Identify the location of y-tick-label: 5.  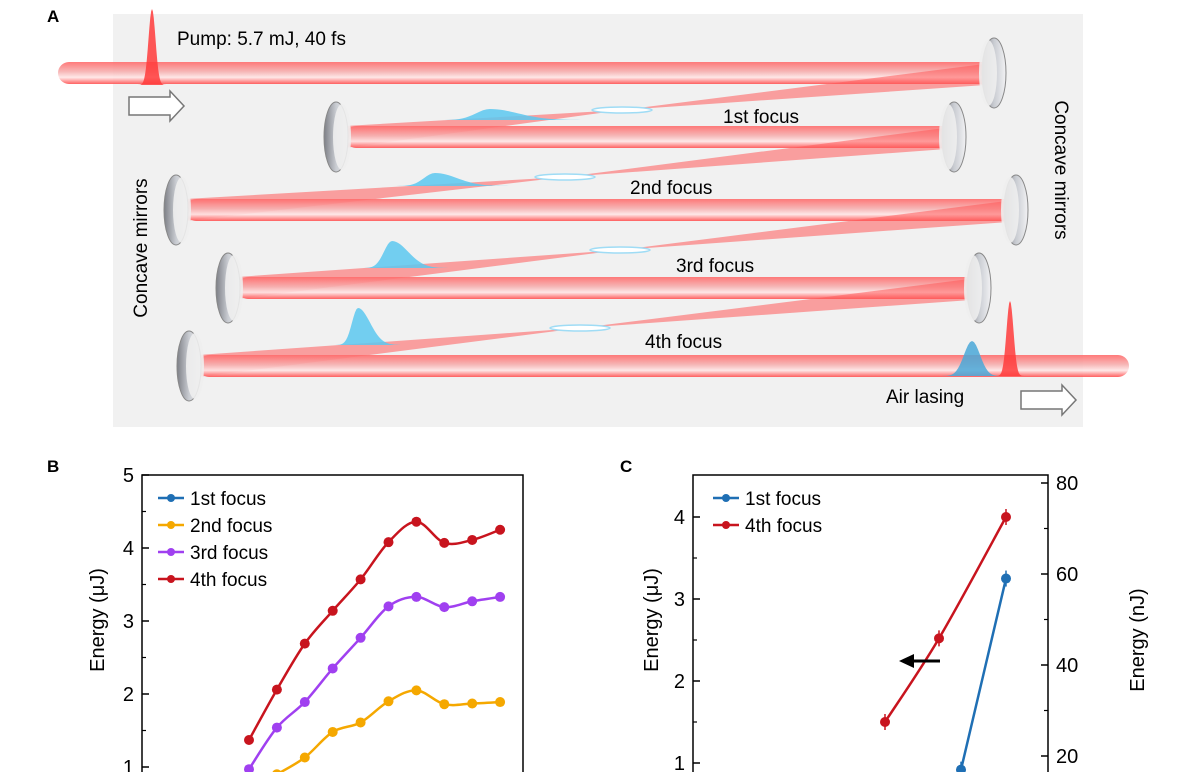
(128, 476).